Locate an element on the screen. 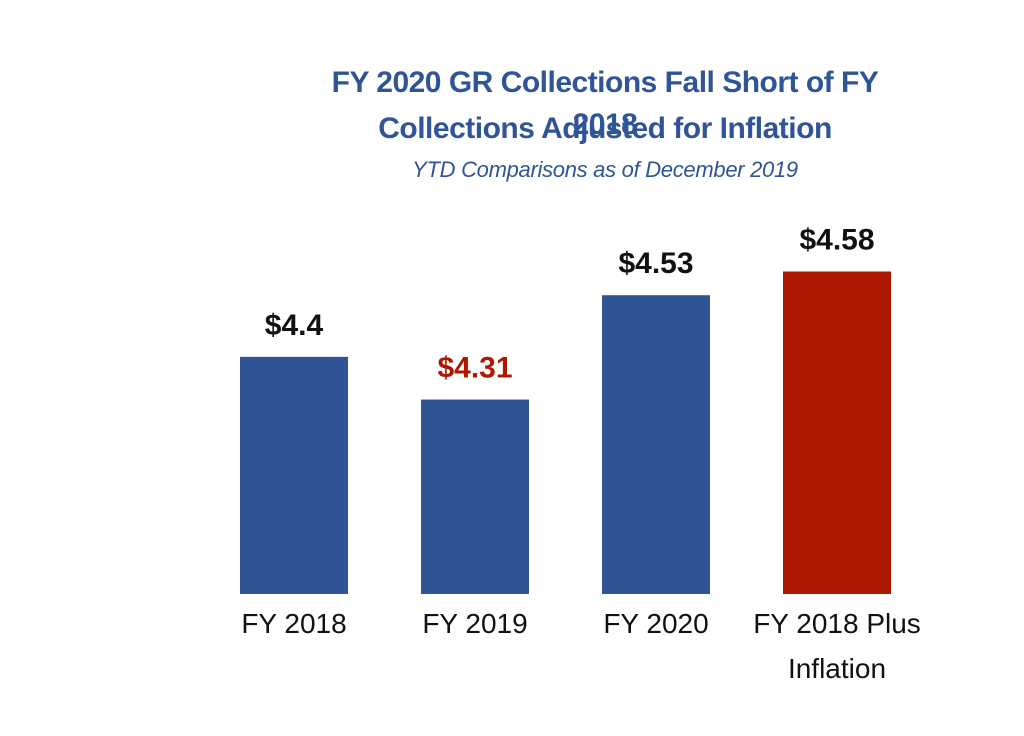 The height and width of the screenshot is (736, 1024). category-label: FY 2018 Plus is located at coordinates (837, 623).